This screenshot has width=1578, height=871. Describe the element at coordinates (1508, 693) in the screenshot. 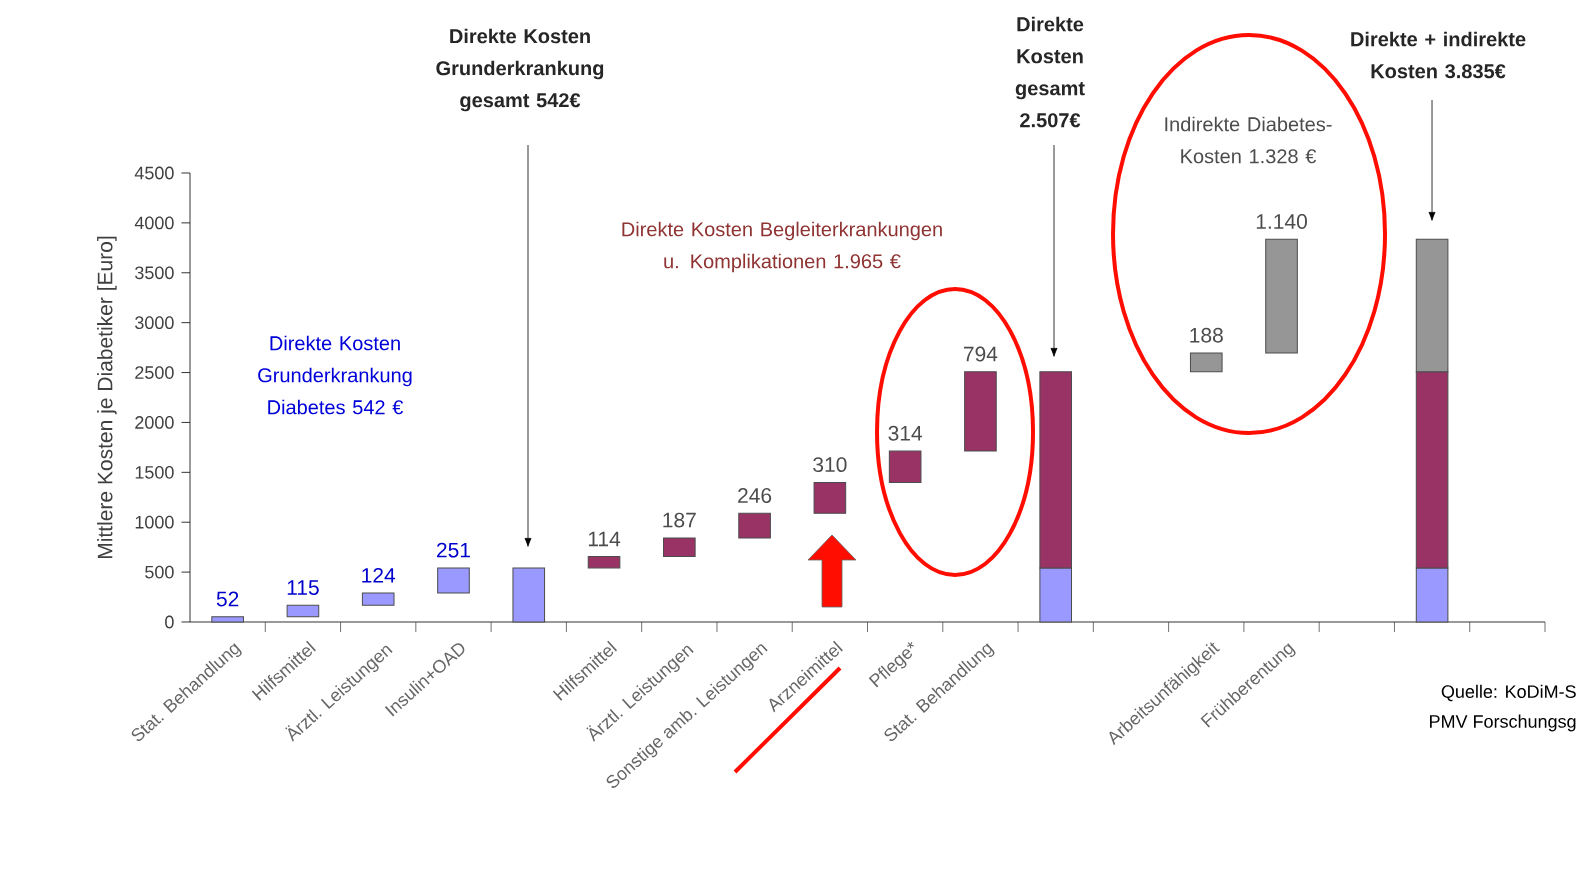

I see `source-note: Quelle: KoDiM-S` at that location.